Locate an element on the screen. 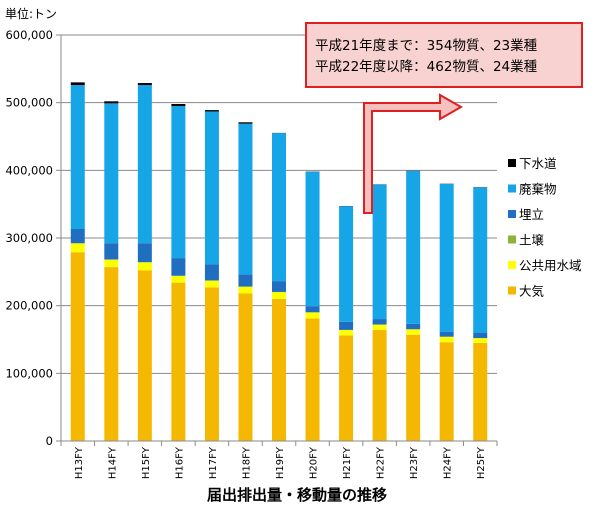  legend-label: 大気 is located at coordinates (531, 291).